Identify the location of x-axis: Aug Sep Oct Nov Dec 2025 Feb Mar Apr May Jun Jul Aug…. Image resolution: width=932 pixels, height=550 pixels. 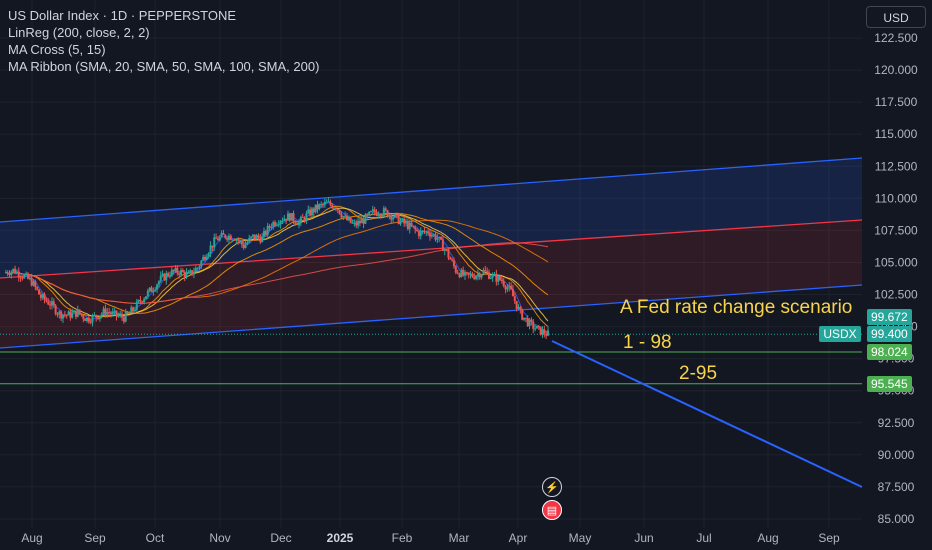
(430, 538).